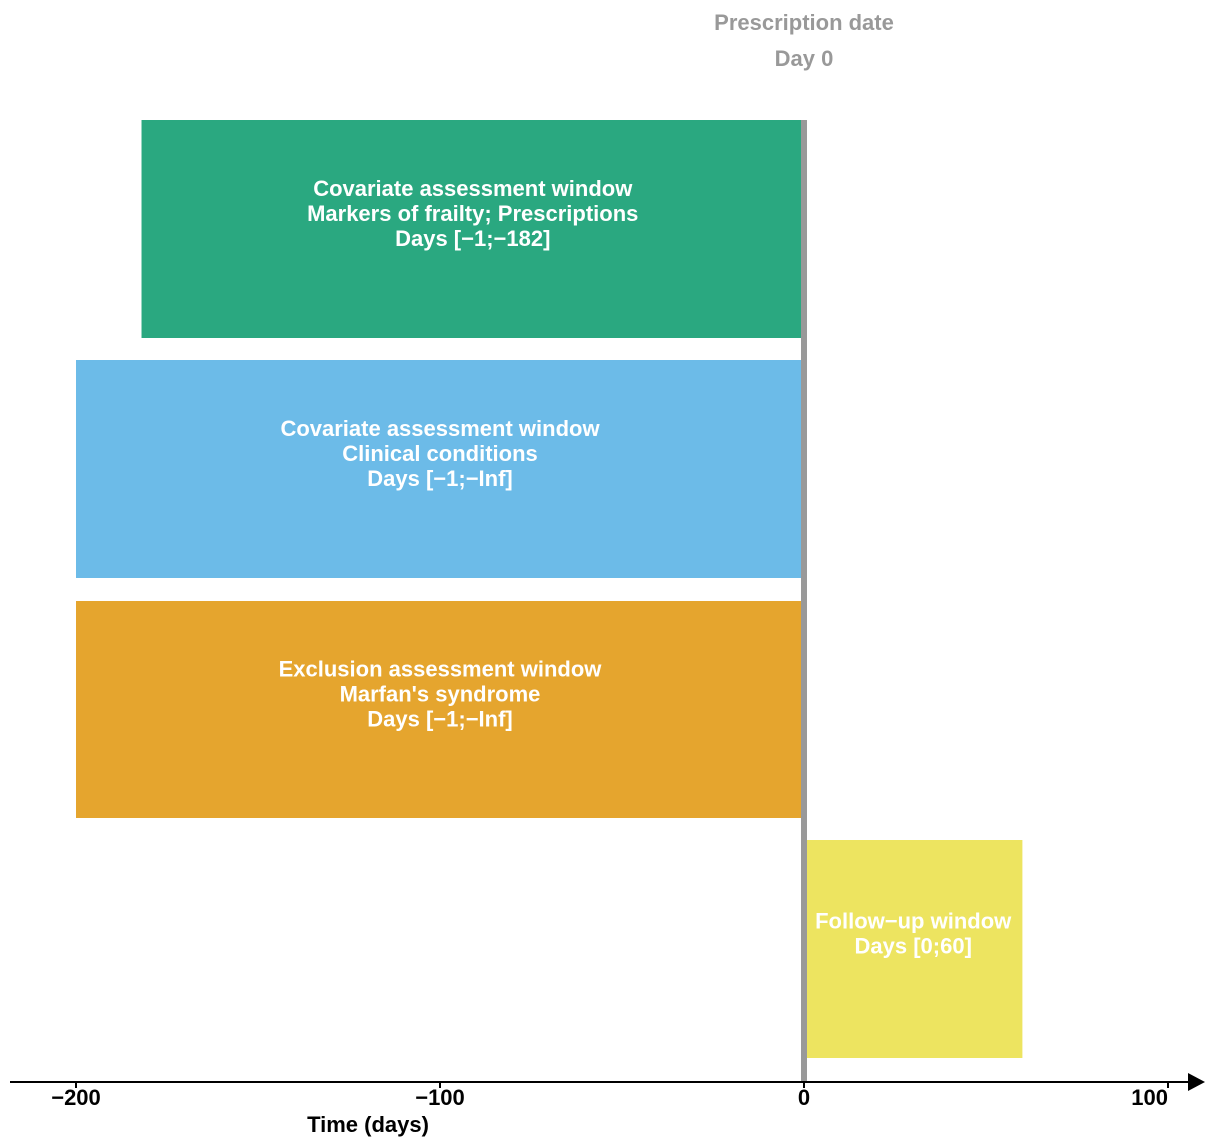  What do you see at coordinates (804, 22) in the screenshot?
I see `reference-title: Prescription date` at bounding box center [804, 22].